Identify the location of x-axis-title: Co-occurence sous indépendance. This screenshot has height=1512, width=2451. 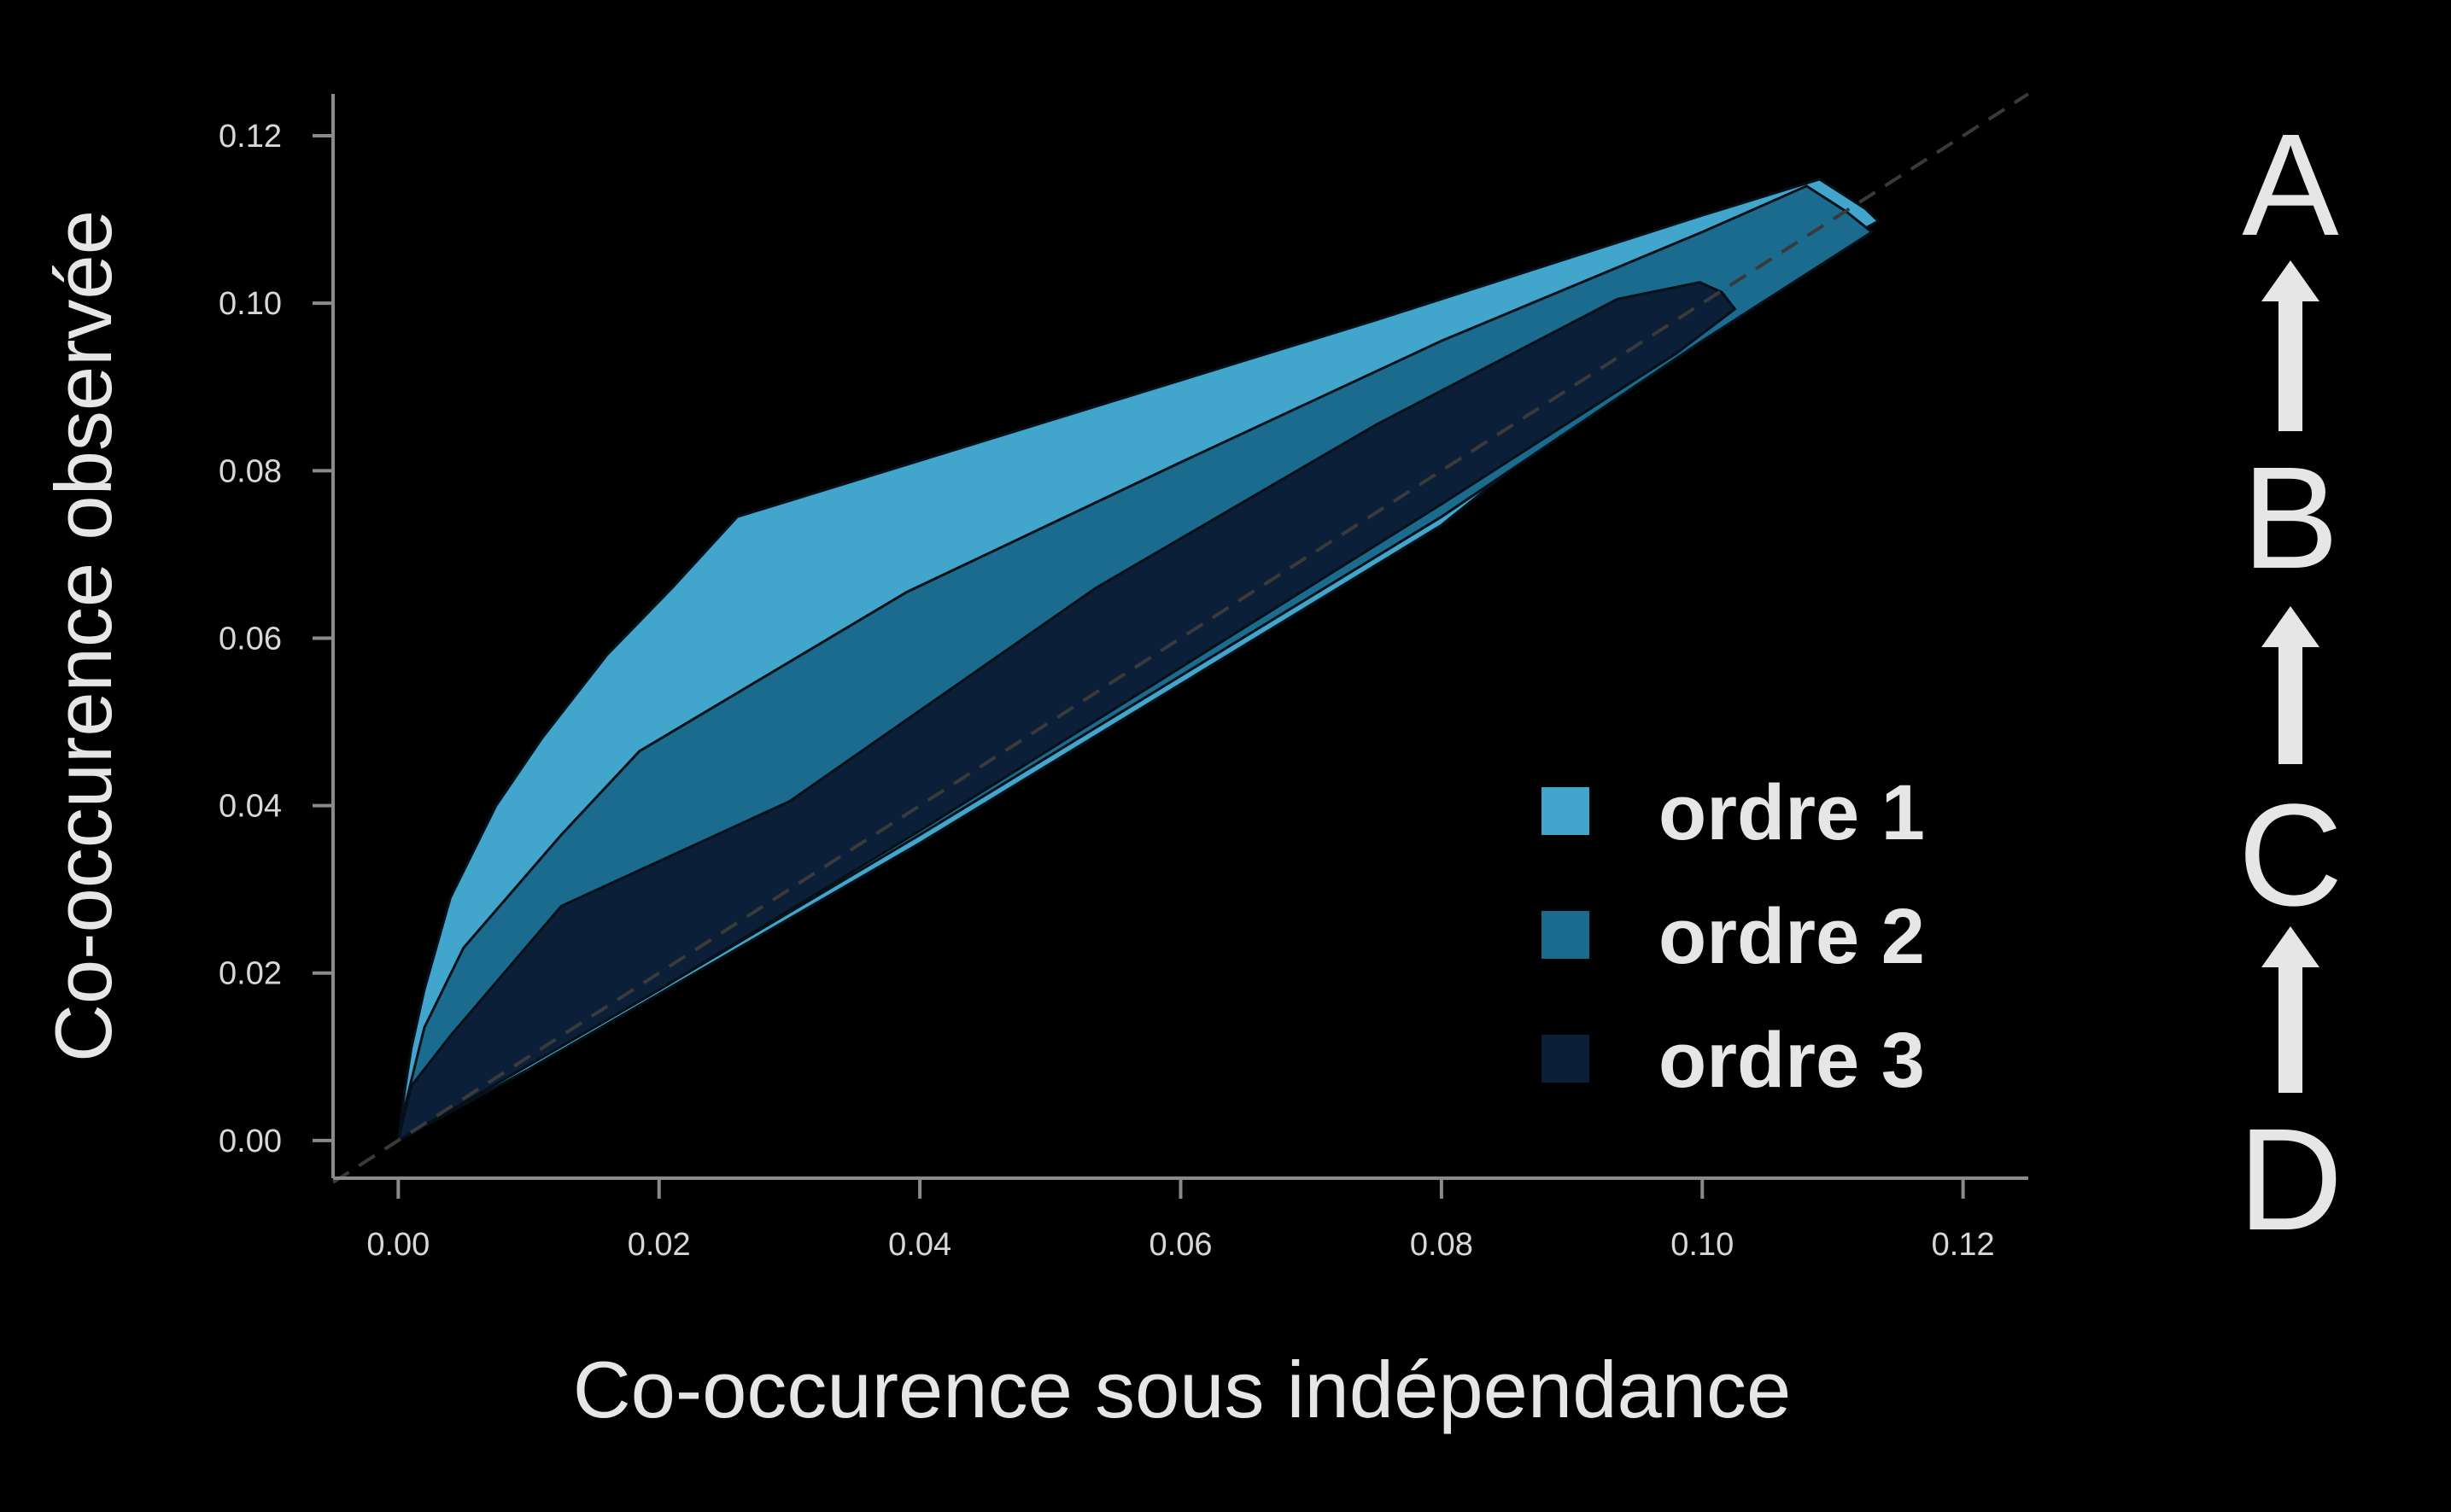
(1182, 1389).